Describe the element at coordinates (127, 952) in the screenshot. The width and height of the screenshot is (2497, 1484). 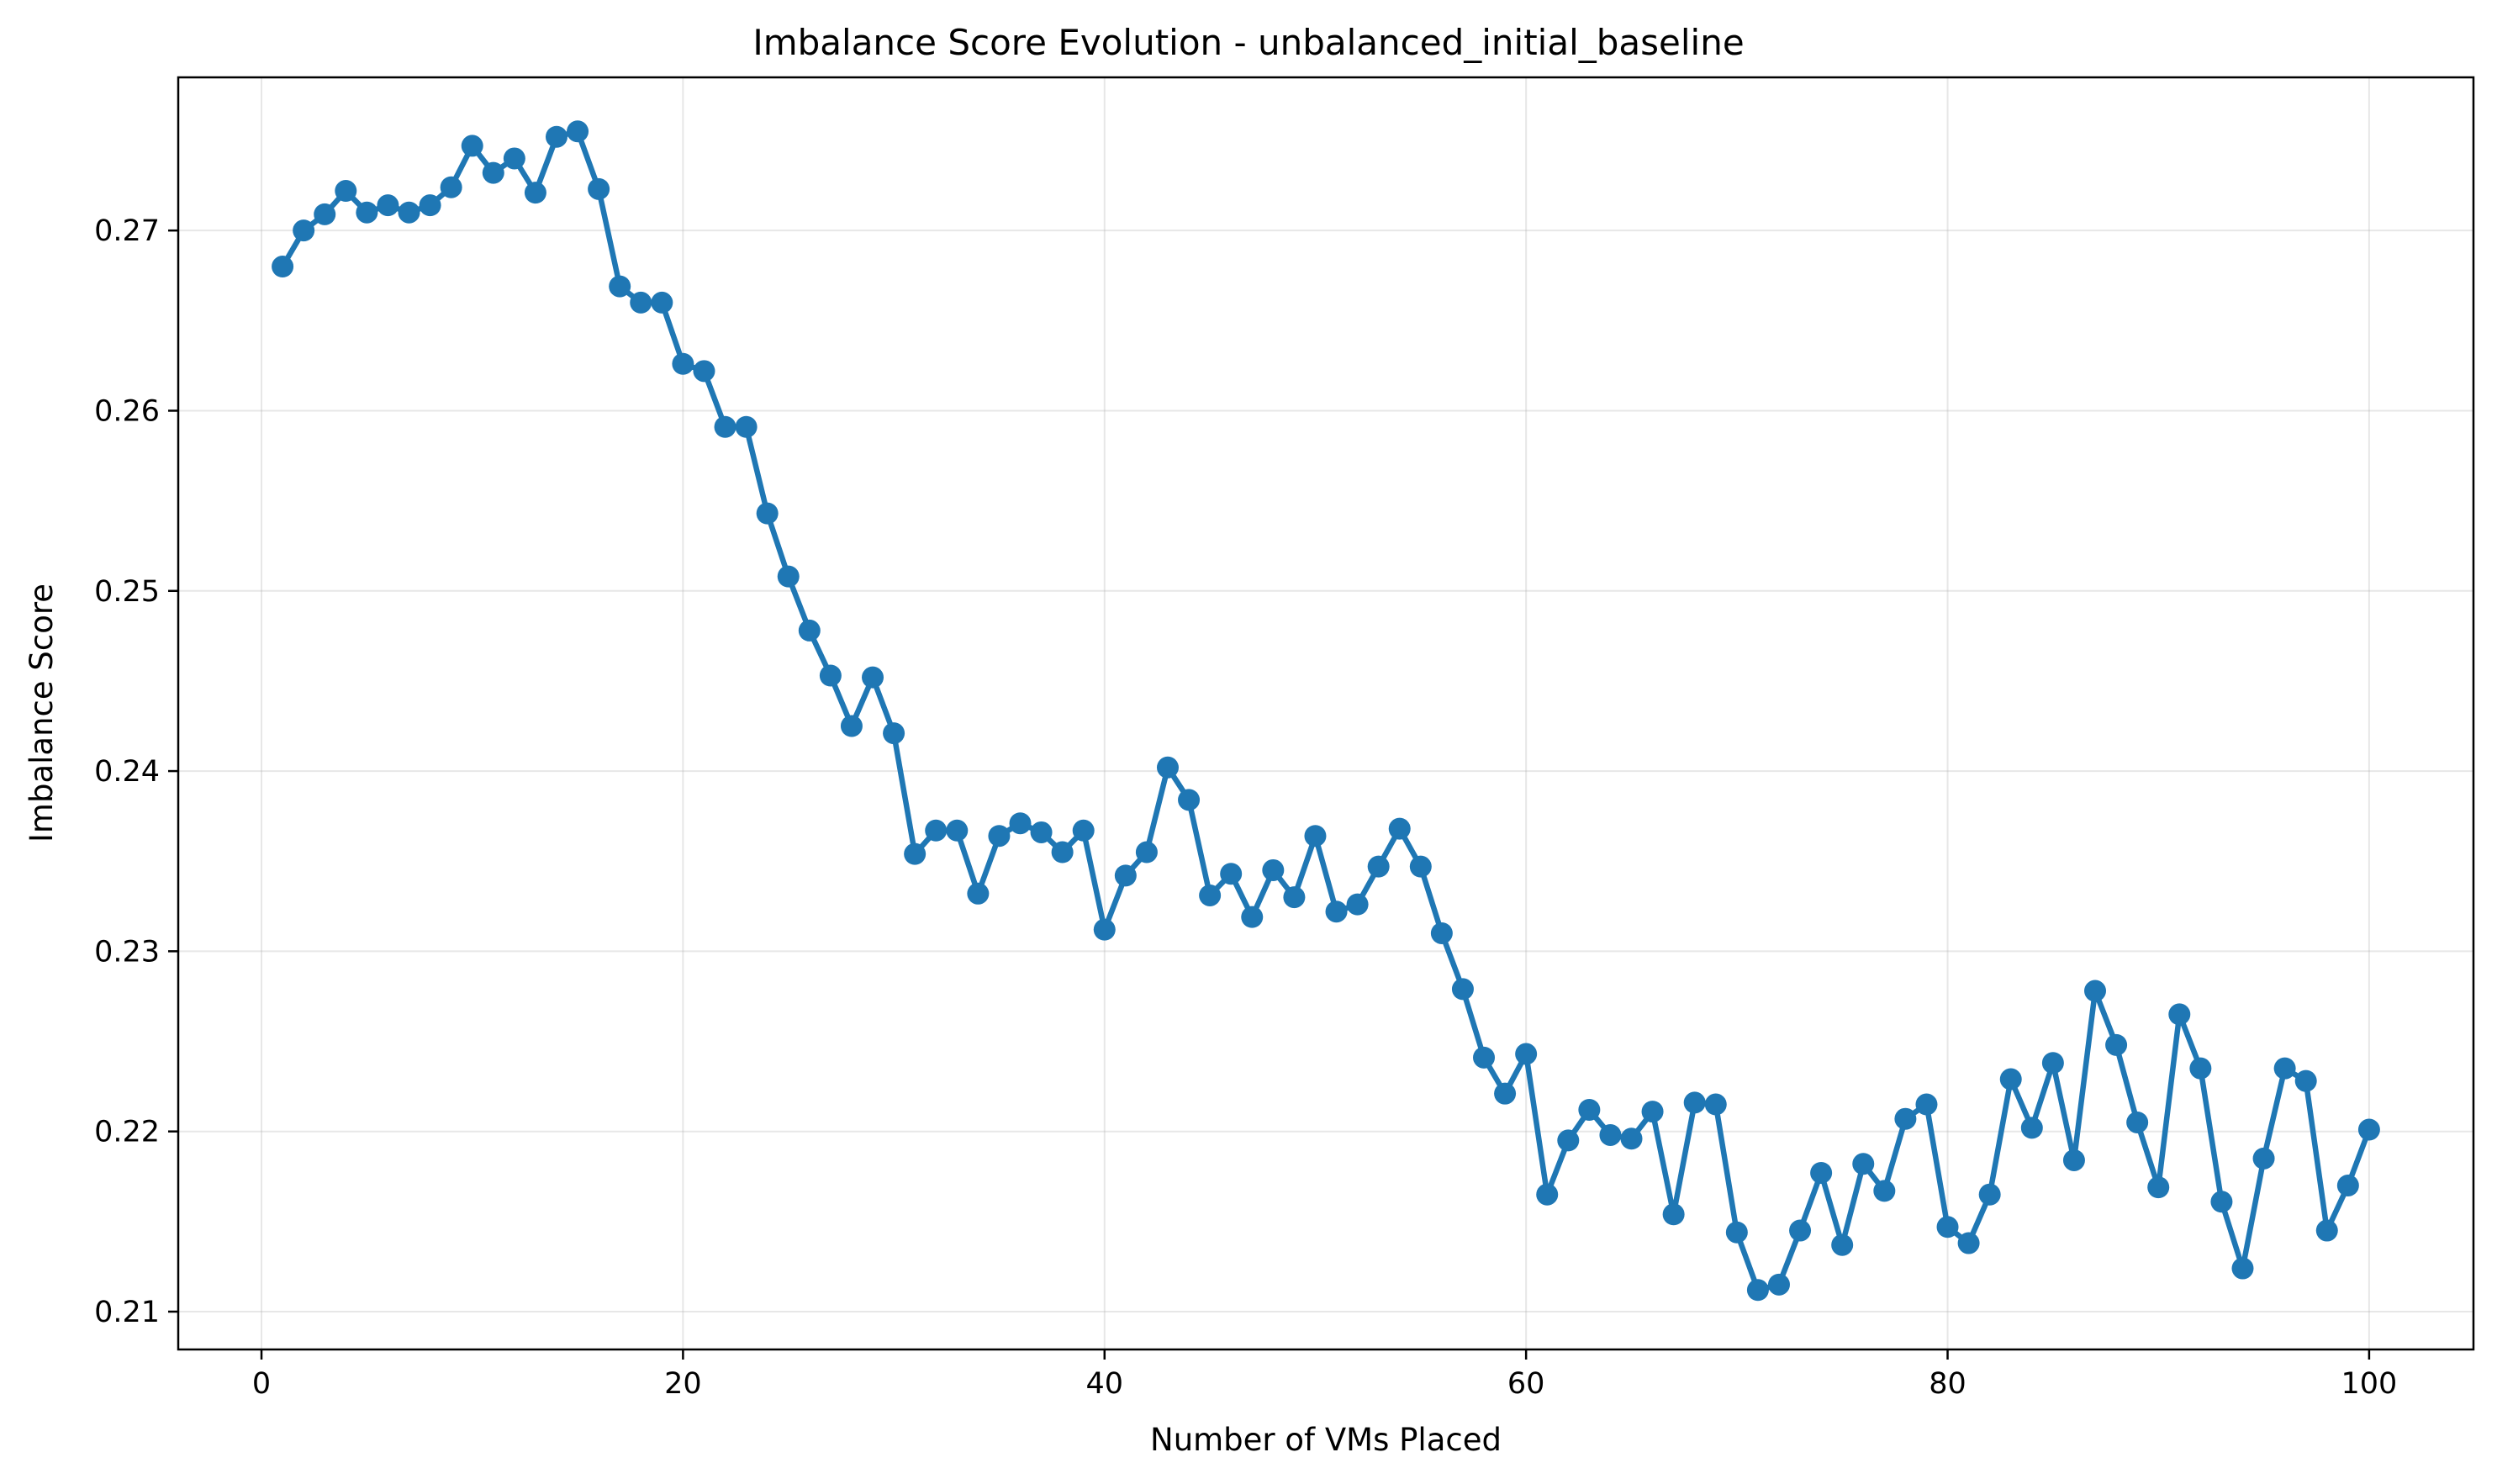
I see `y-tick-label: 0.23` at that location.